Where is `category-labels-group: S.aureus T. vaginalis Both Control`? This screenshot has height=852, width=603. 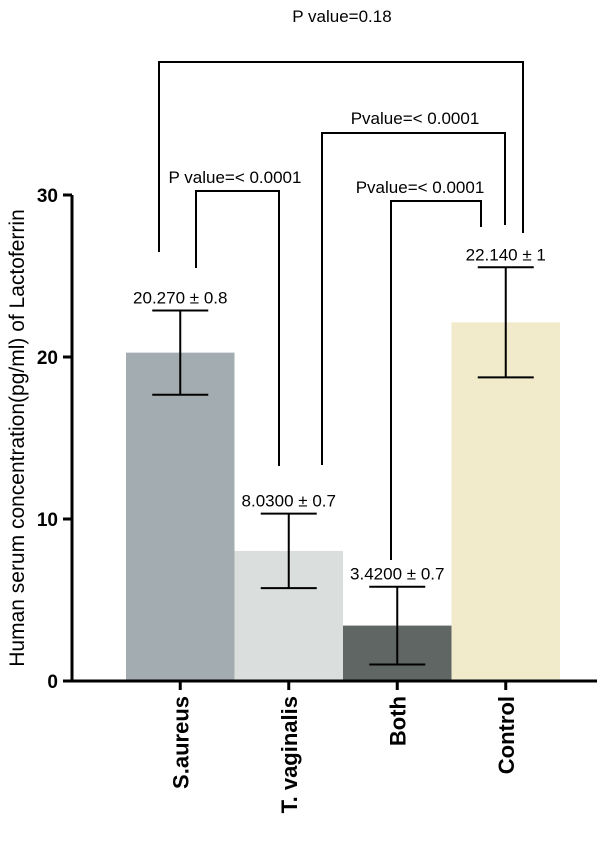
category-labels-group: S.aureus T. vaginalis Both Control is located at coordinates (343, 754).